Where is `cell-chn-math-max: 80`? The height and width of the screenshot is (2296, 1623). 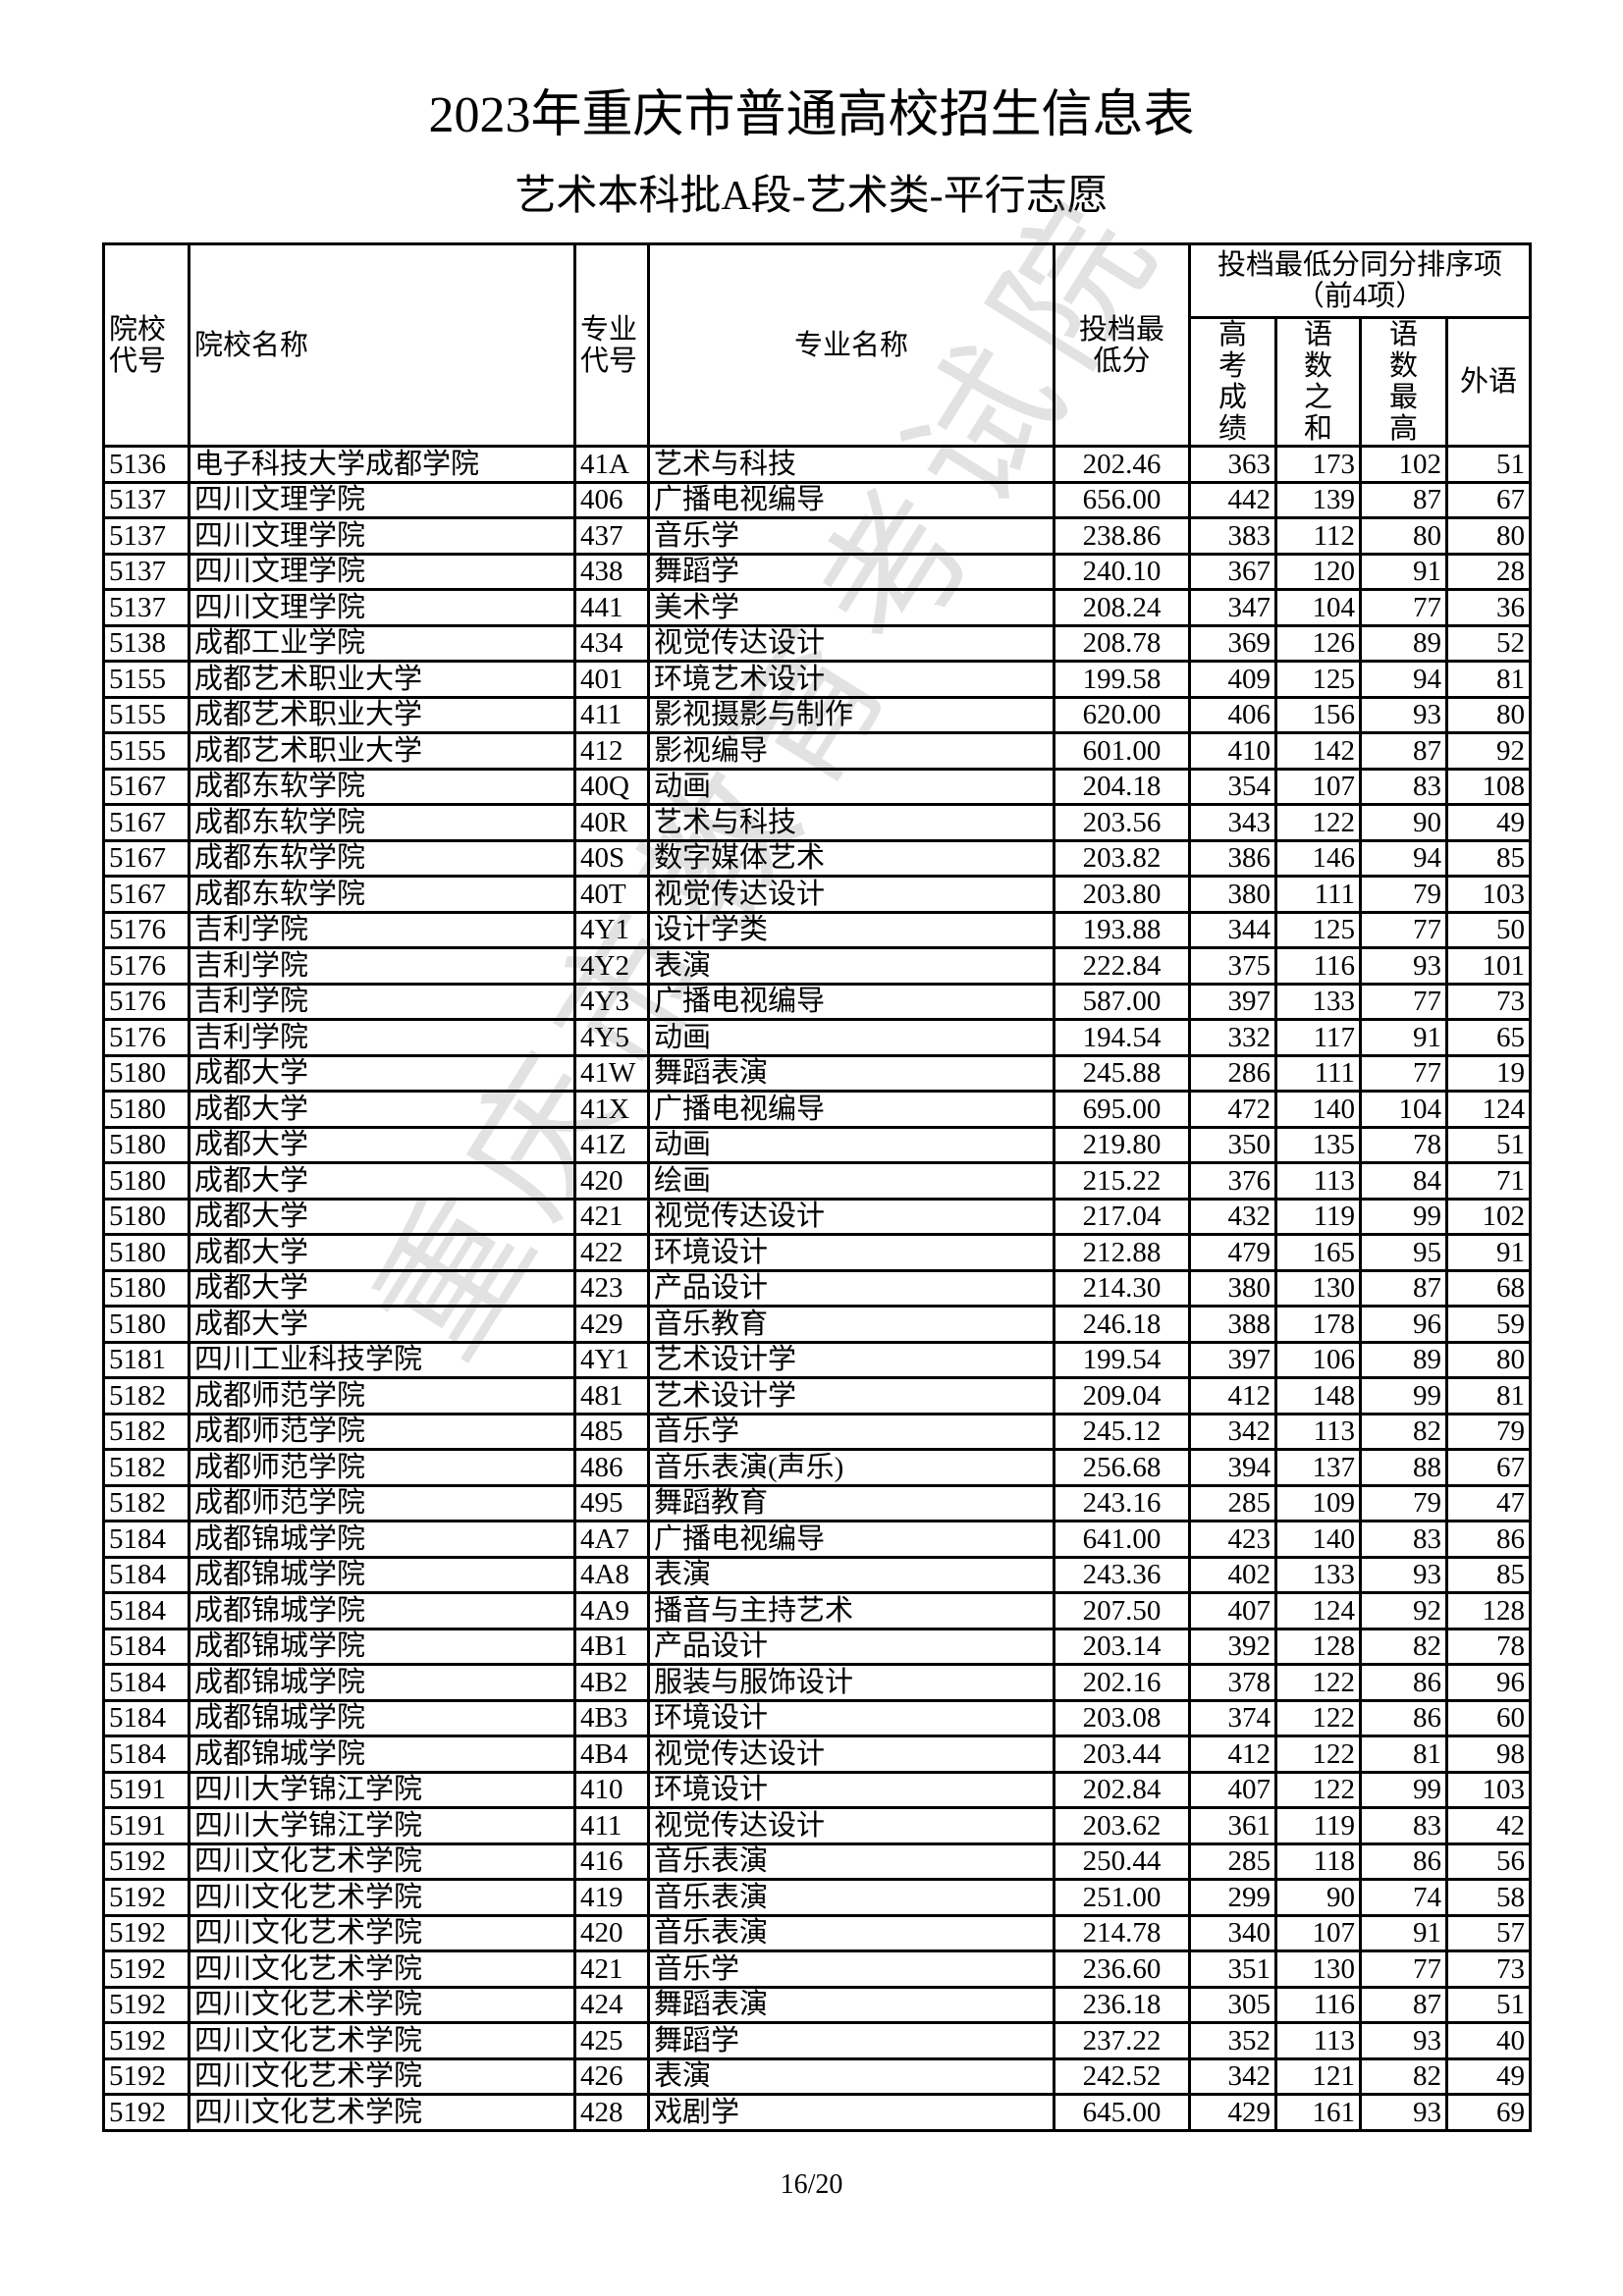
cell-chn-math-max: 80 is located at coordinates (1404, 536).